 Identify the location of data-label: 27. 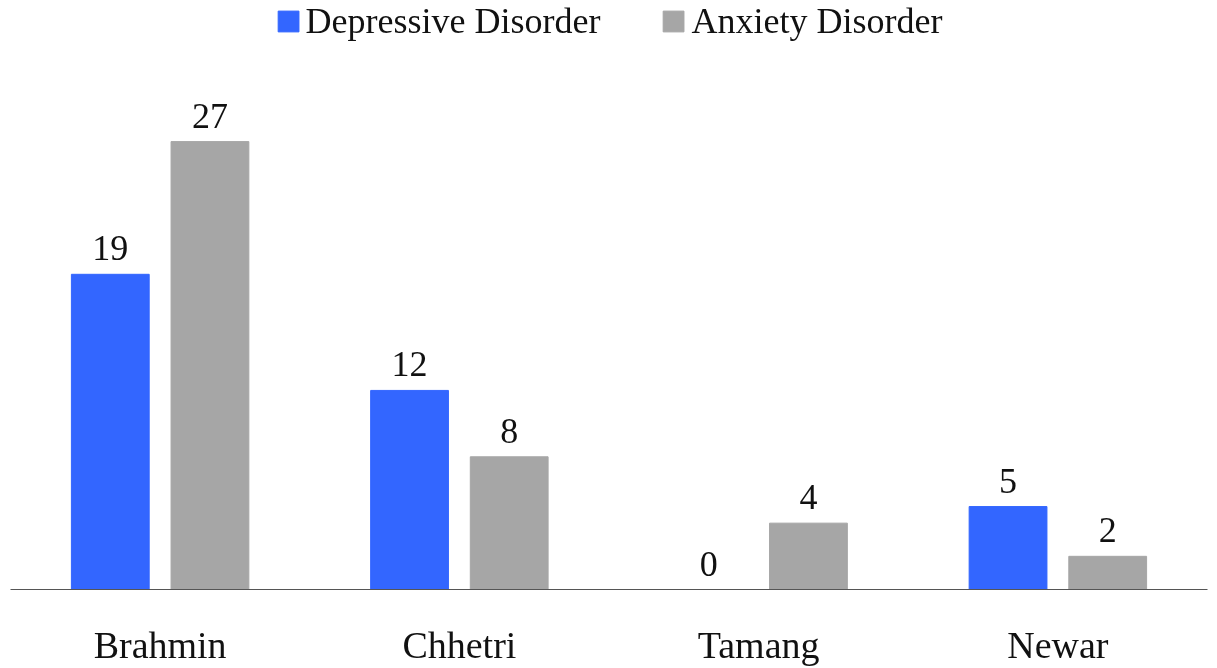
(209, 115).